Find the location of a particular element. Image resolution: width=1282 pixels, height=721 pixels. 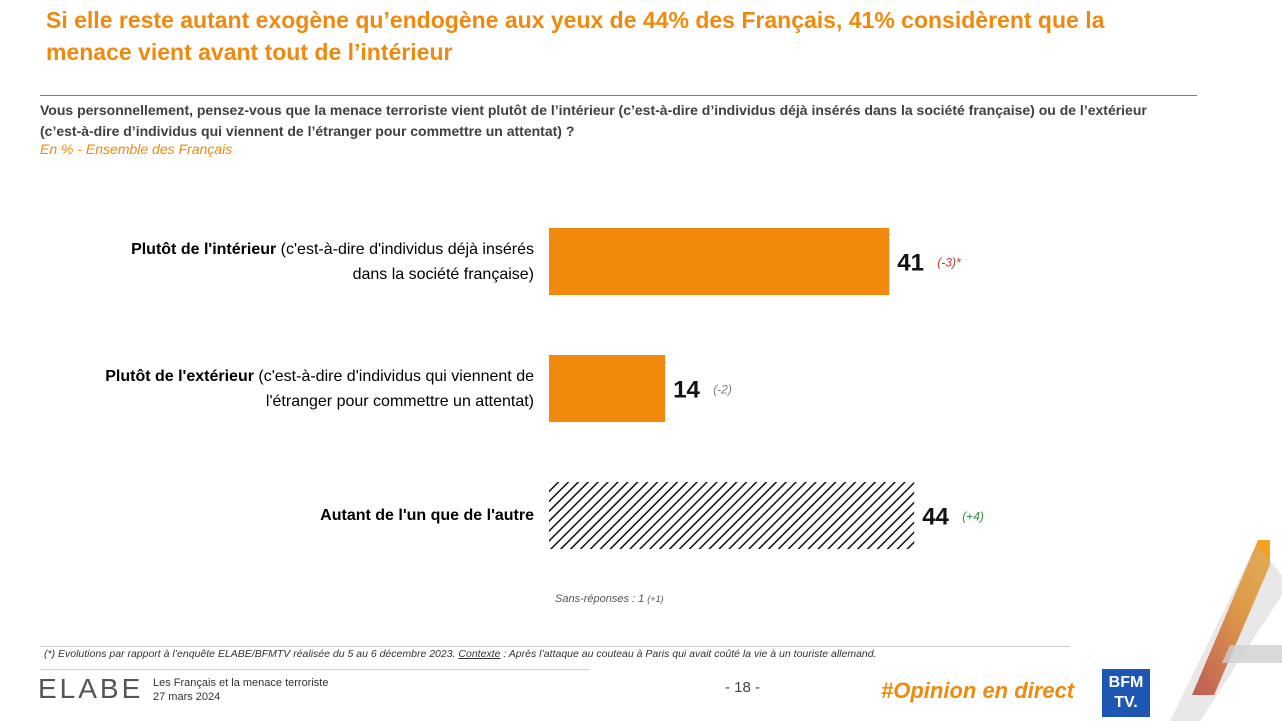

evolution-label-0: (-3)* is located at coordinates (949, 263).